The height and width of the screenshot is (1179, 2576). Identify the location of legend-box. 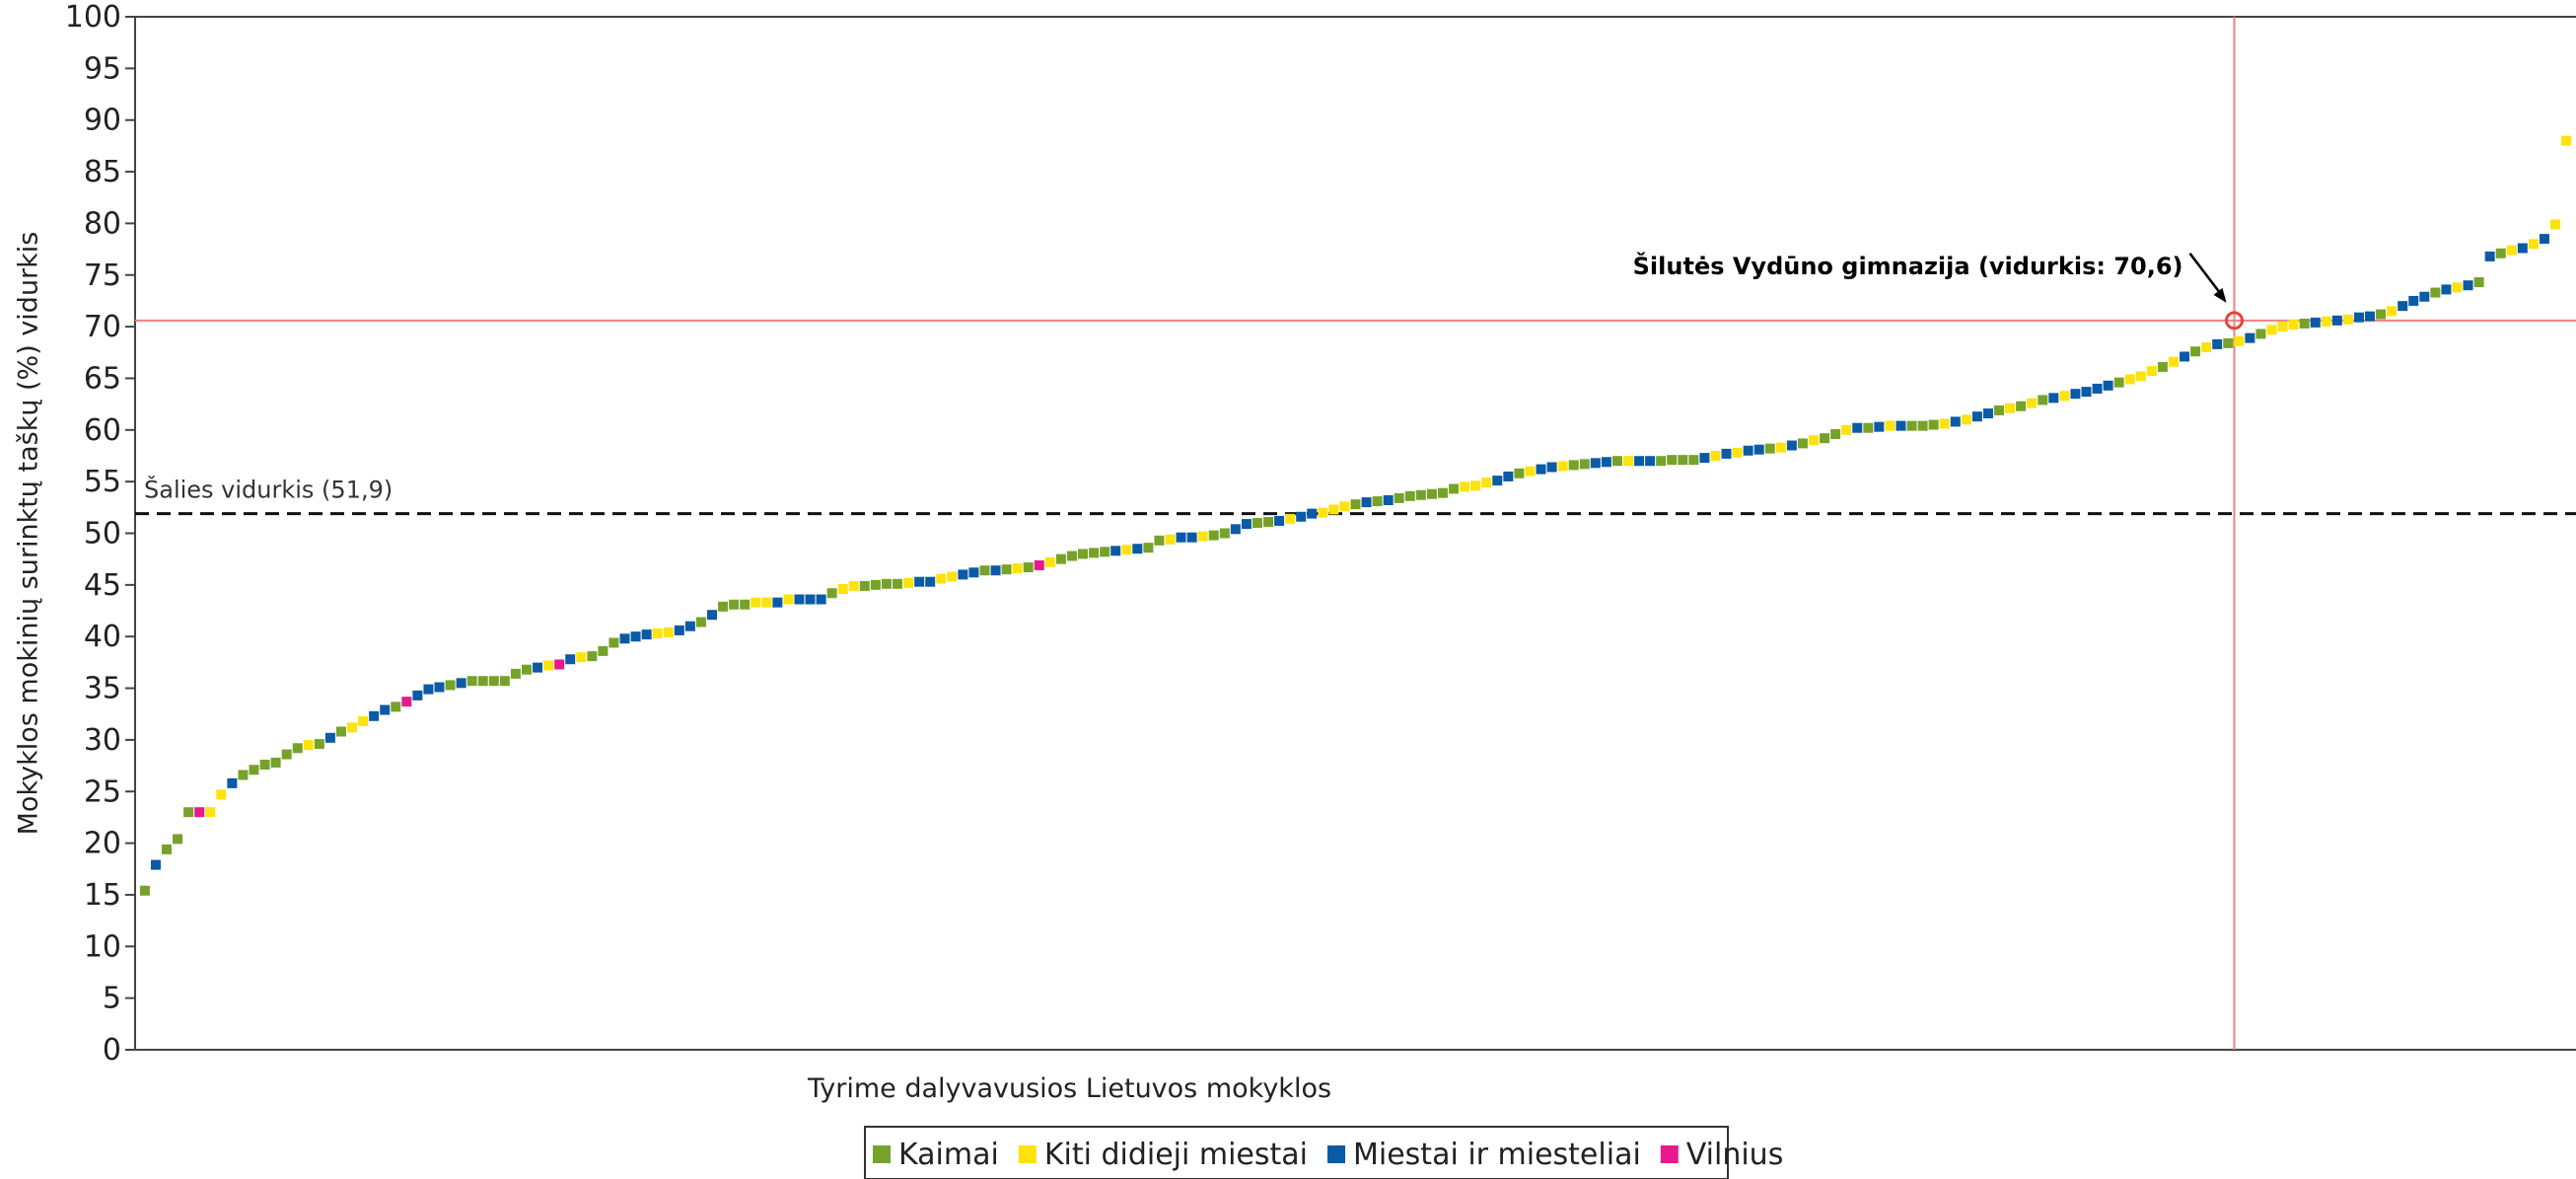
(1296, 1152).